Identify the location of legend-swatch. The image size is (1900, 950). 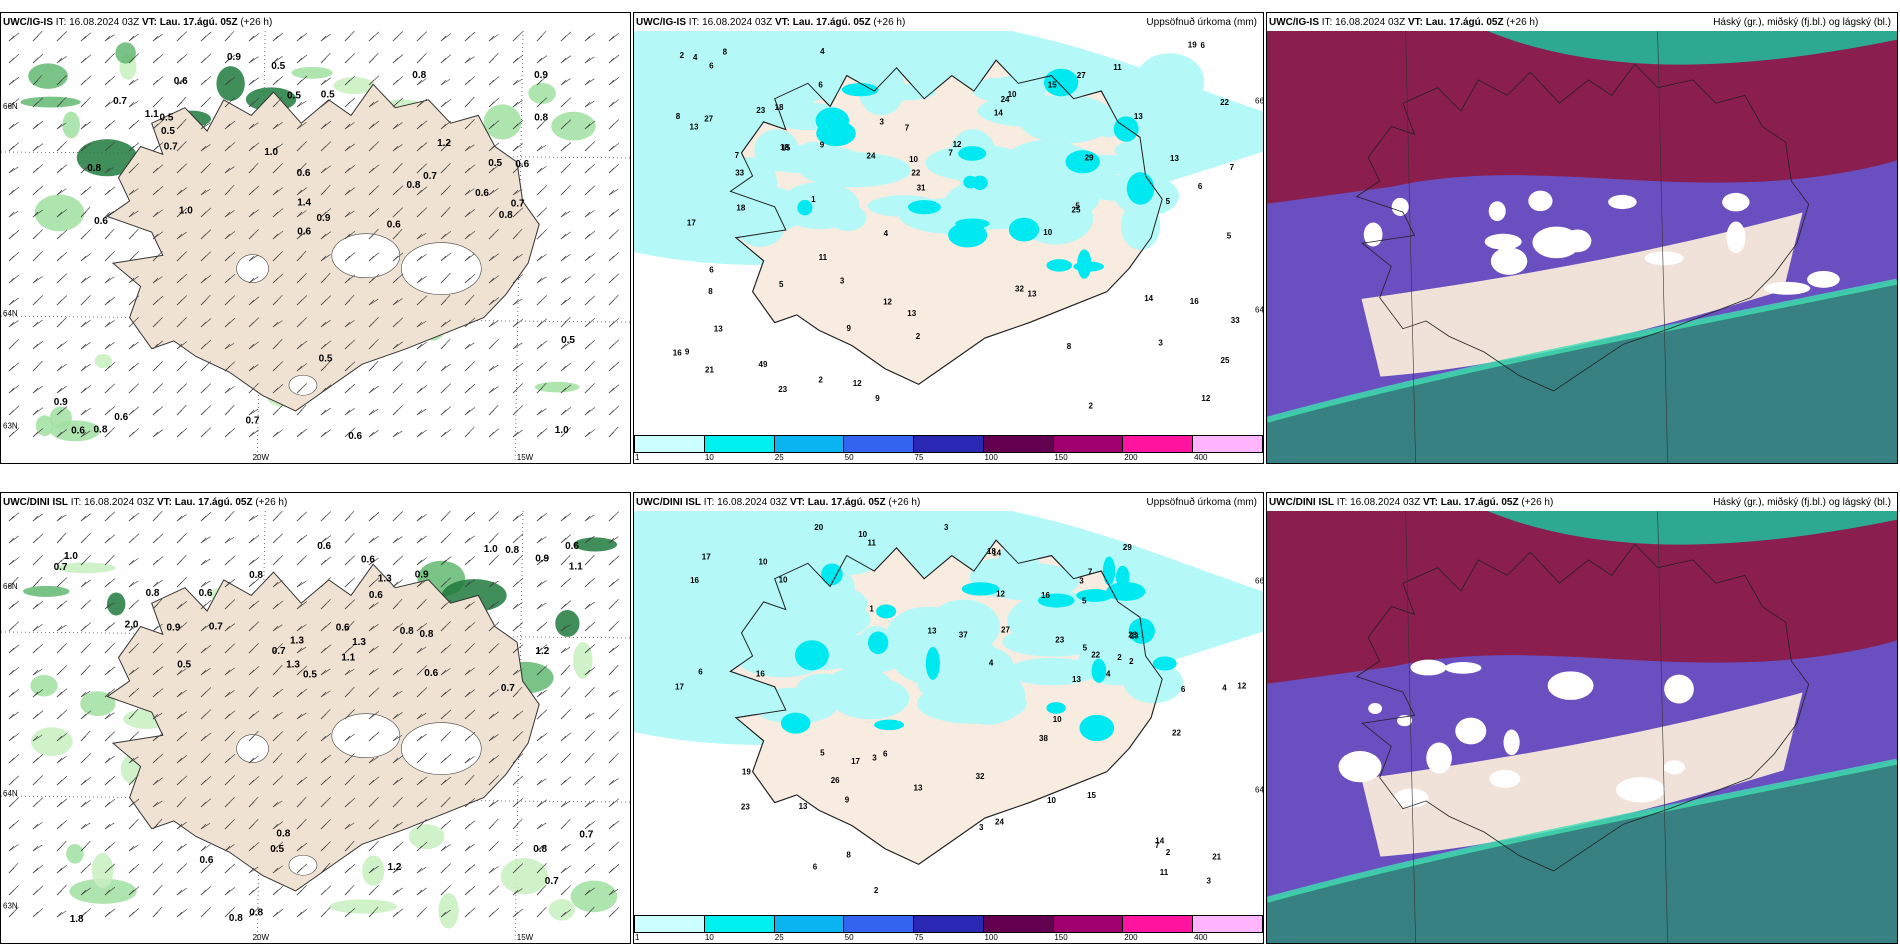
(809, 444).